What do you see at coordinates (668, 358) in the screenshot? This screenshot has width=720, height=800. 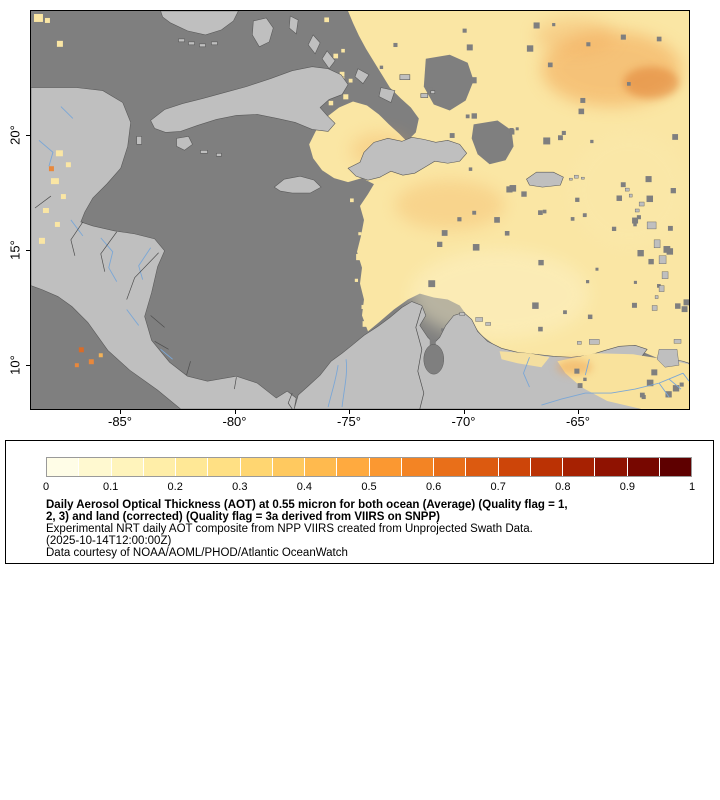 I see `land-trinidad` at bounding box center [668, 358].